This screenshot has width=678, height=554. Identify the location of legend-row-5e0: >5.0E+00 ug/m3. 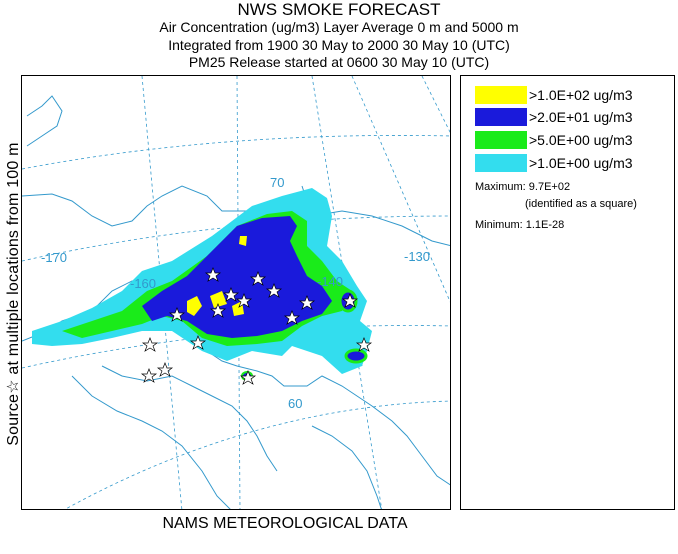
(575, 140).